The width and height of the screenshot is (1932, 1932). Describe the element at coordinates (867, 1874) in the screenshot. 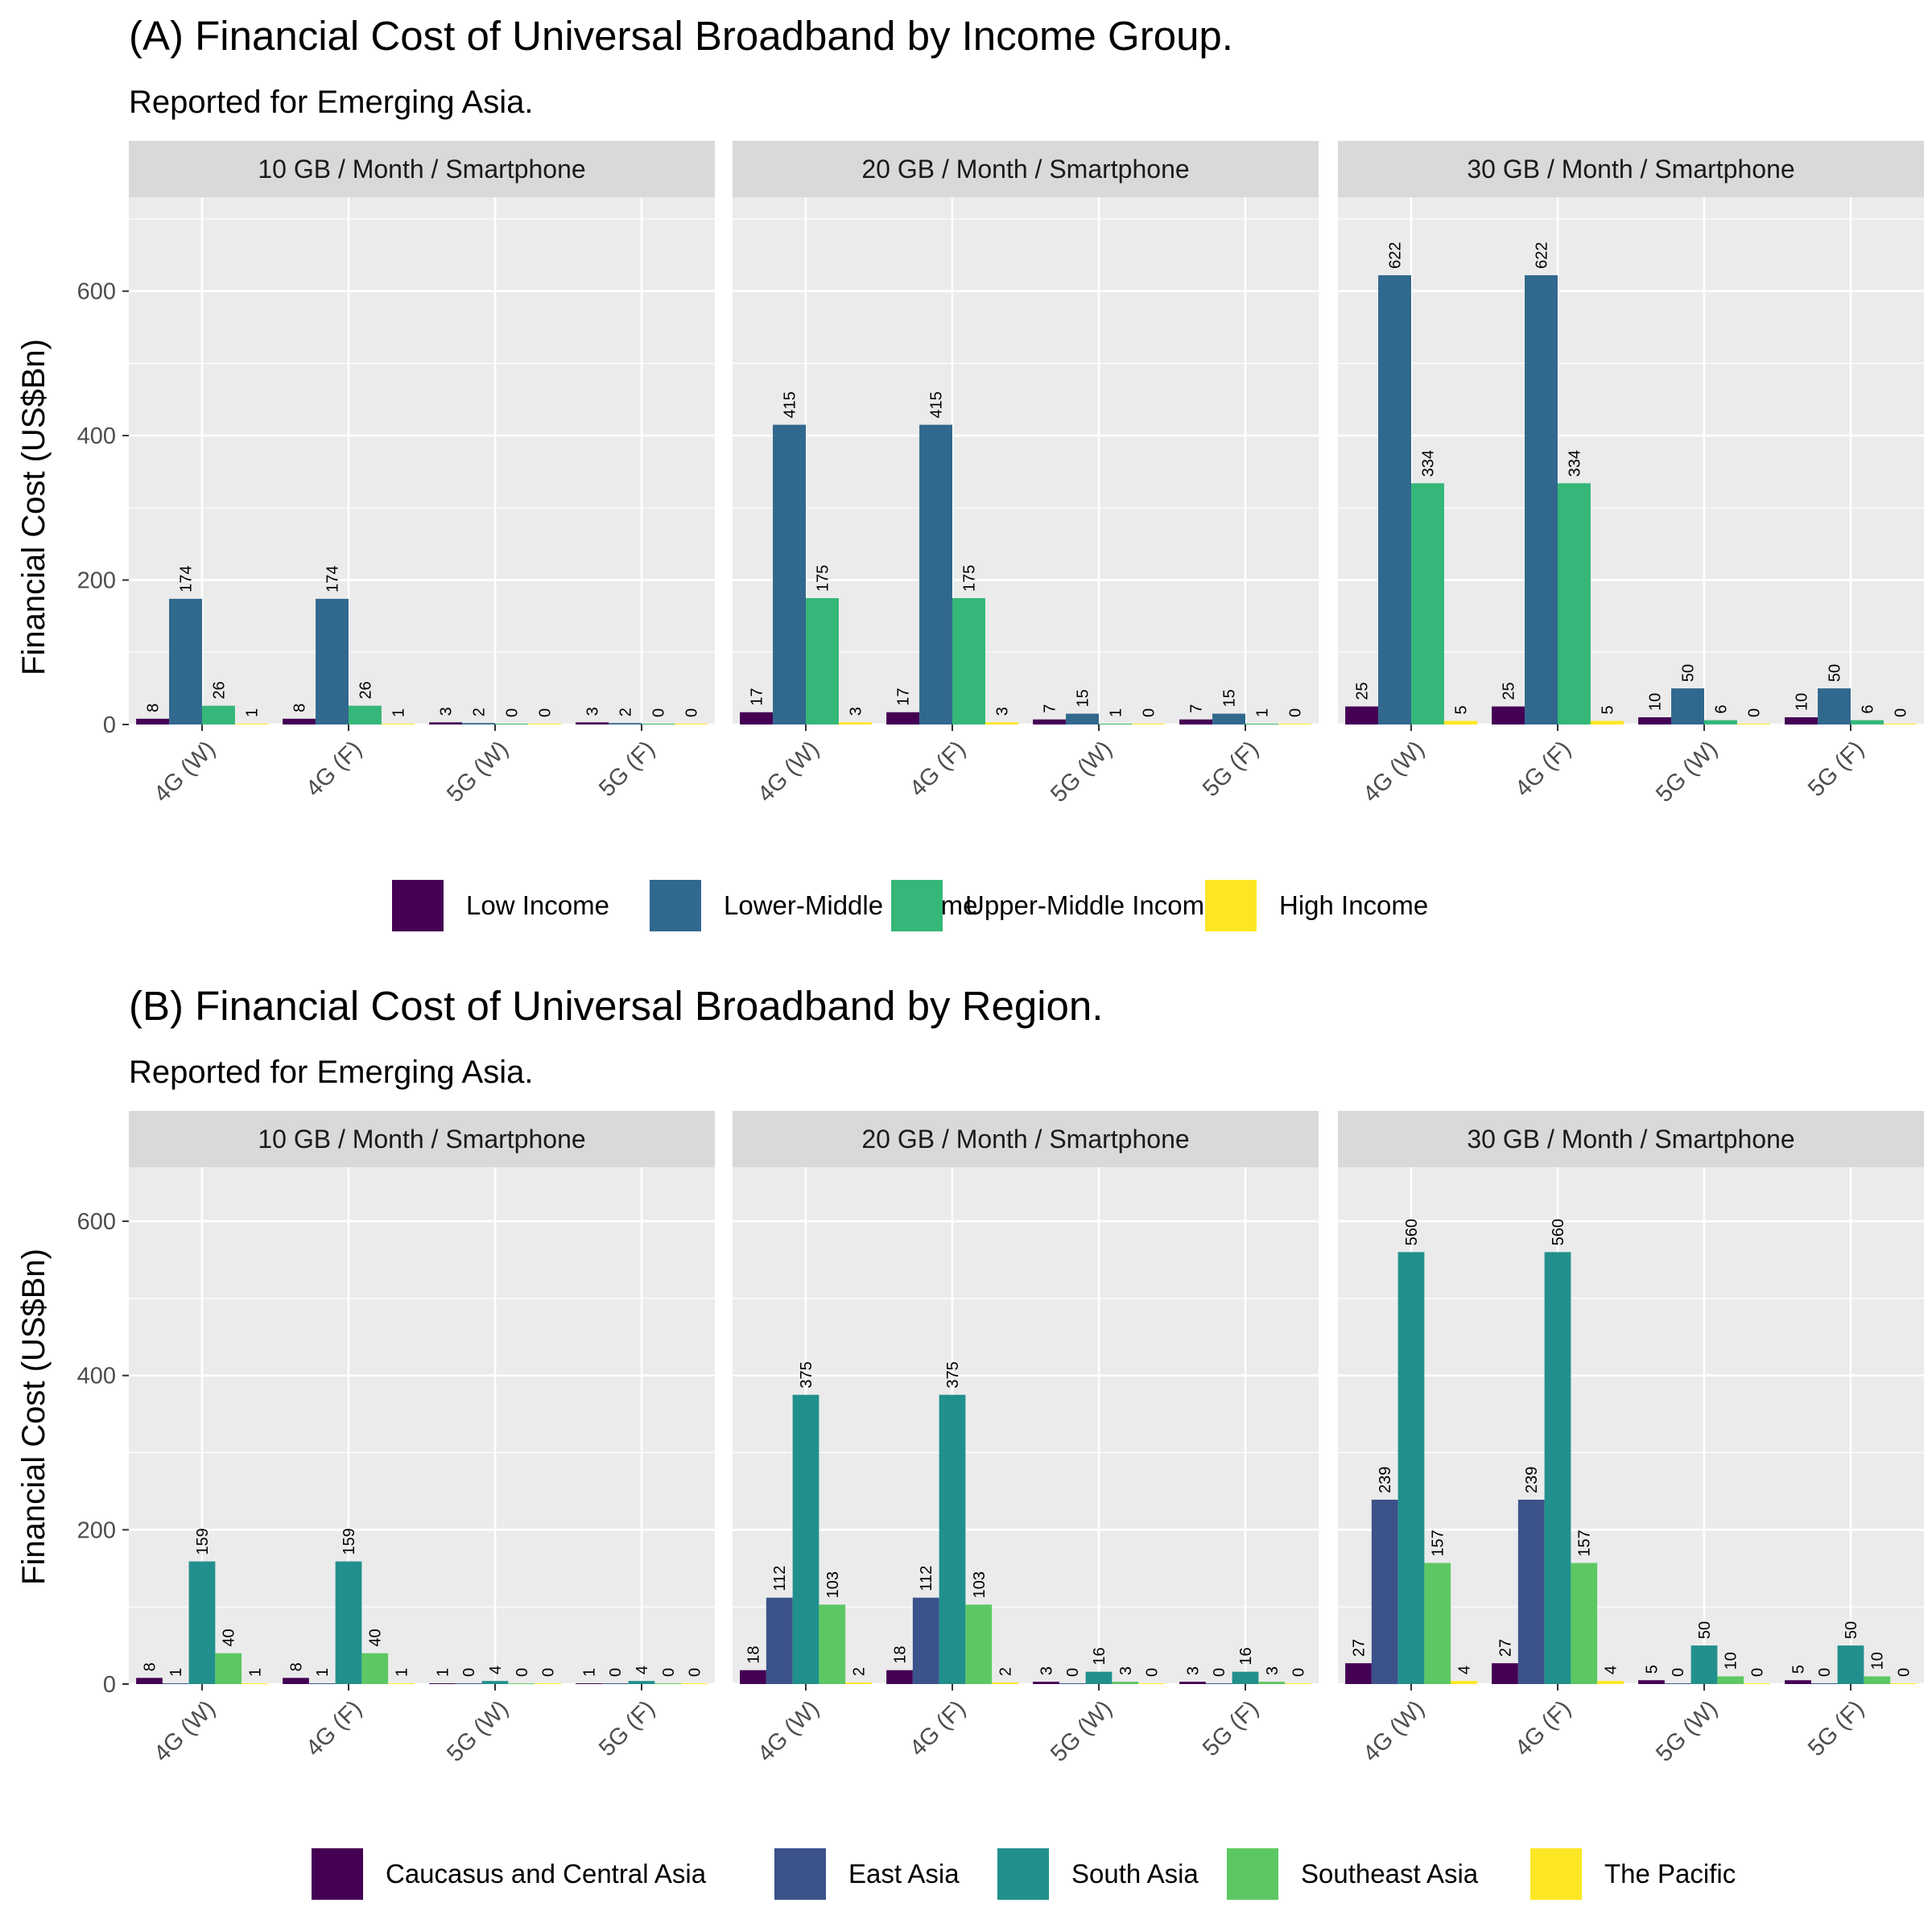

I see `legend-item: East Asia` at that location.